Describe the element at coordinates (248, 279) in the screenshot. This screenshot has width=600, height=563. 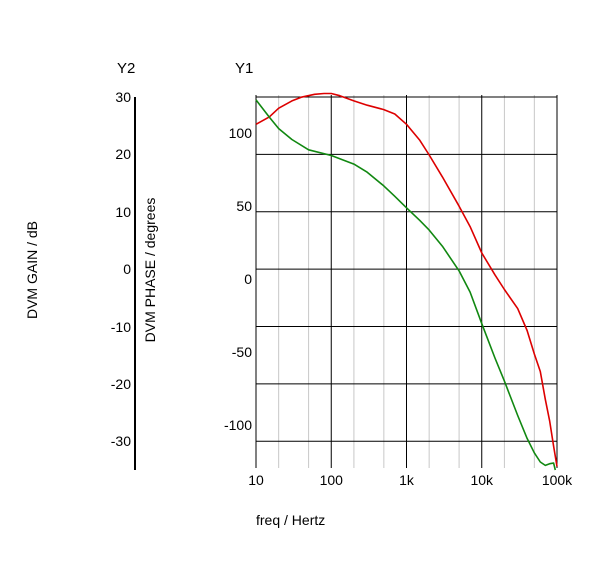
I see `y1-tick-label: 0` at that location.